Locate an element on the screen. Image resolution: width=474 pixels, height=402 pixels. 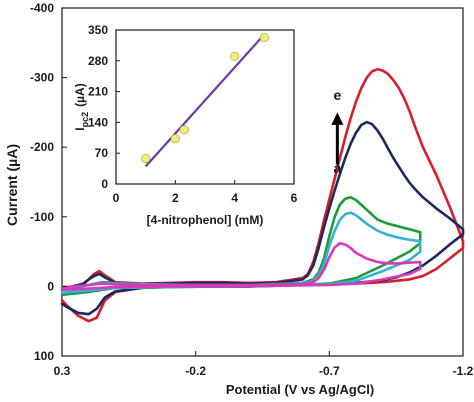
inset-x-tick-label: 6 is located at coordinates (294, 198).